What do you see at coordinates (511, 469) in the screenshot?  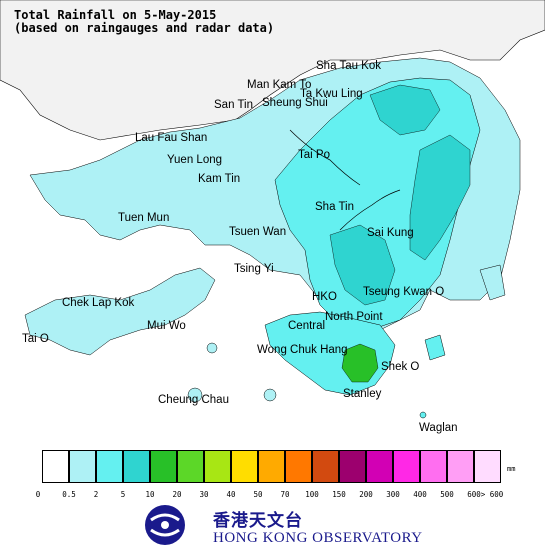 I see `legend-unit: mm` at bounding box center [511, 469].